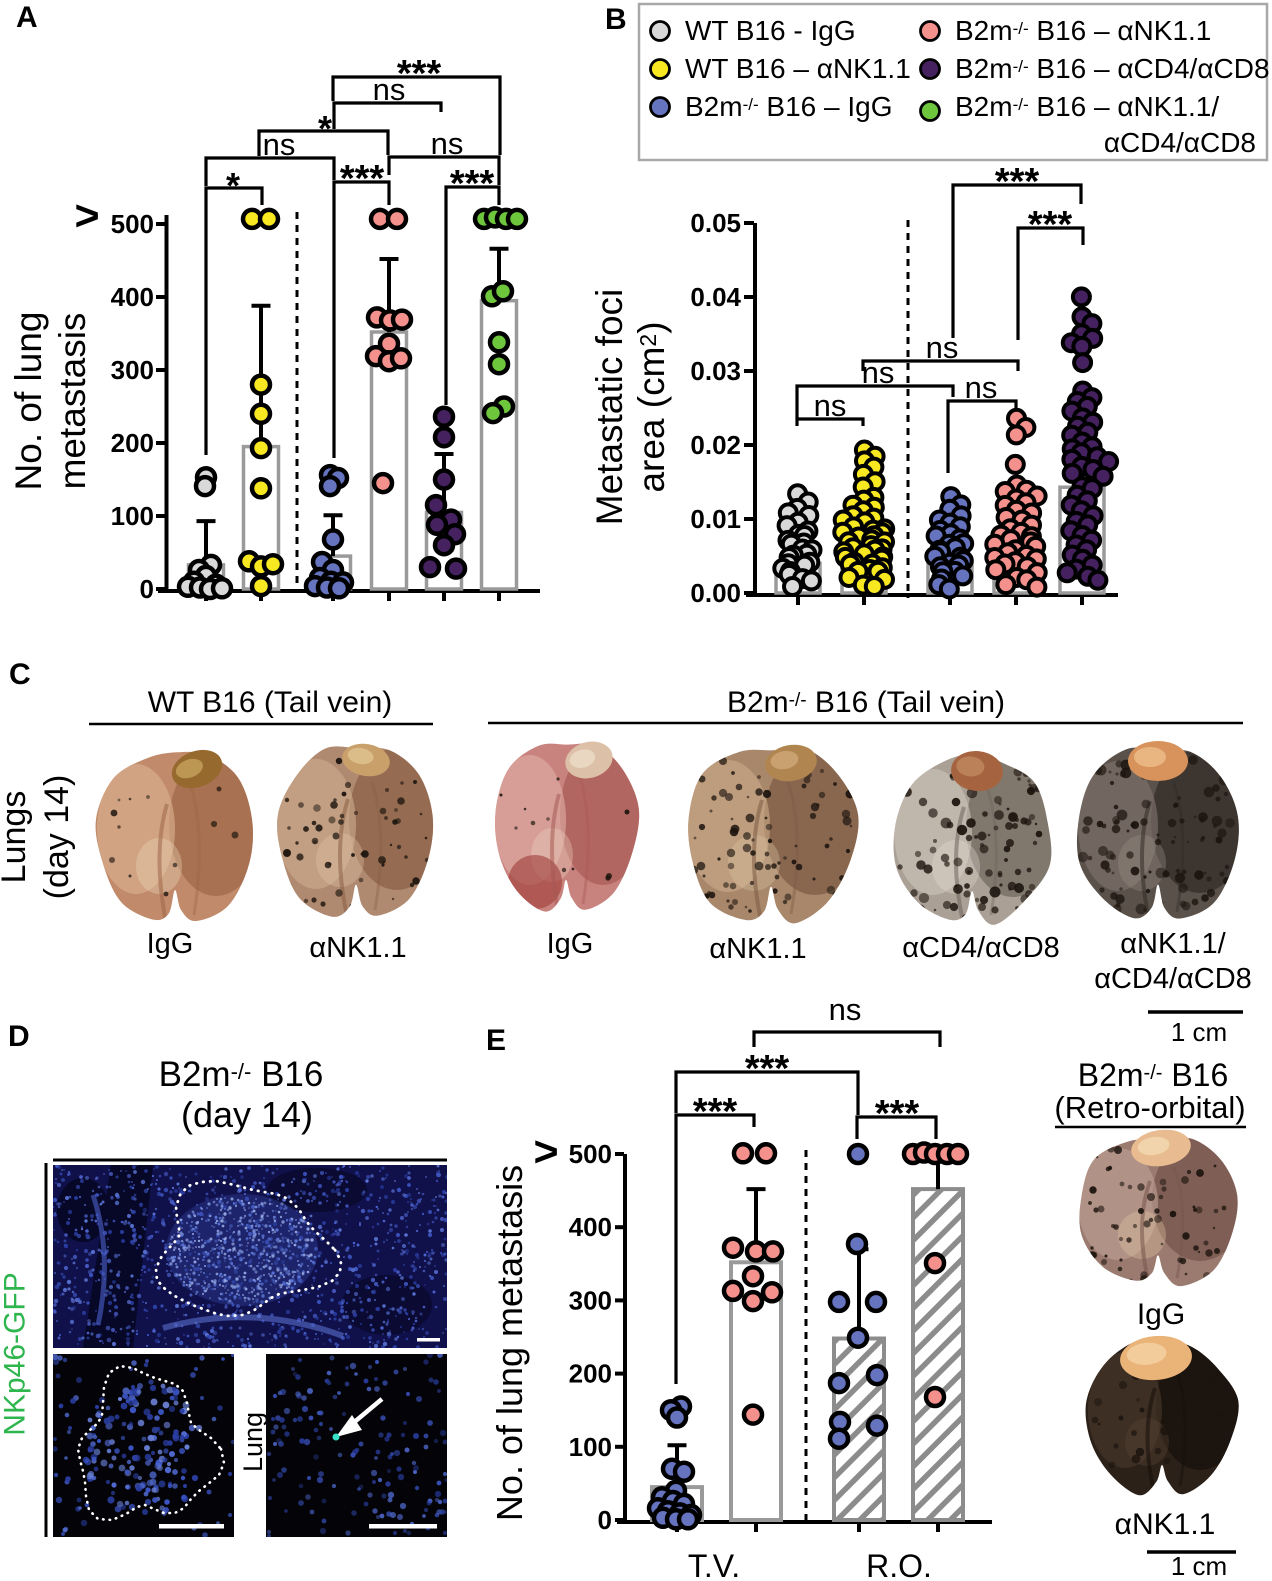  I want to click on svg-text: B2m-/- B16 – IgG, so click(789, 106).